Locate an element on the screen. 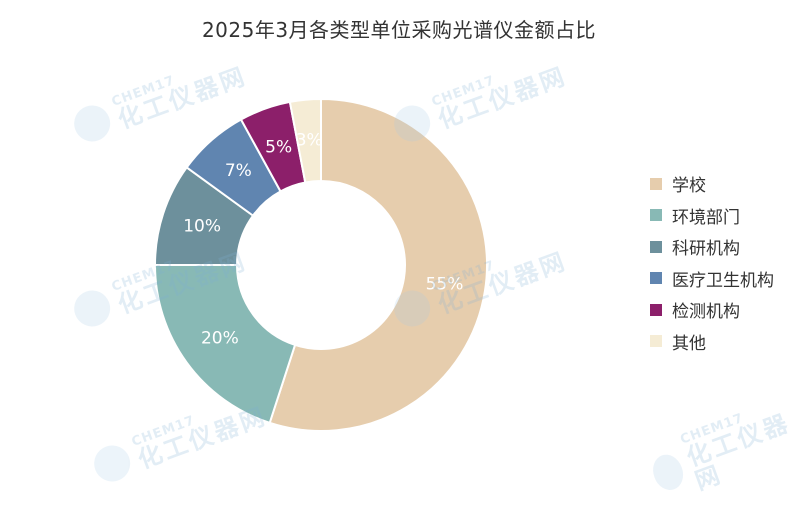 Image resolution: width=798 pixels, height=508 pixels. slice-value-label: 55% is located at coordinates (445, 285).